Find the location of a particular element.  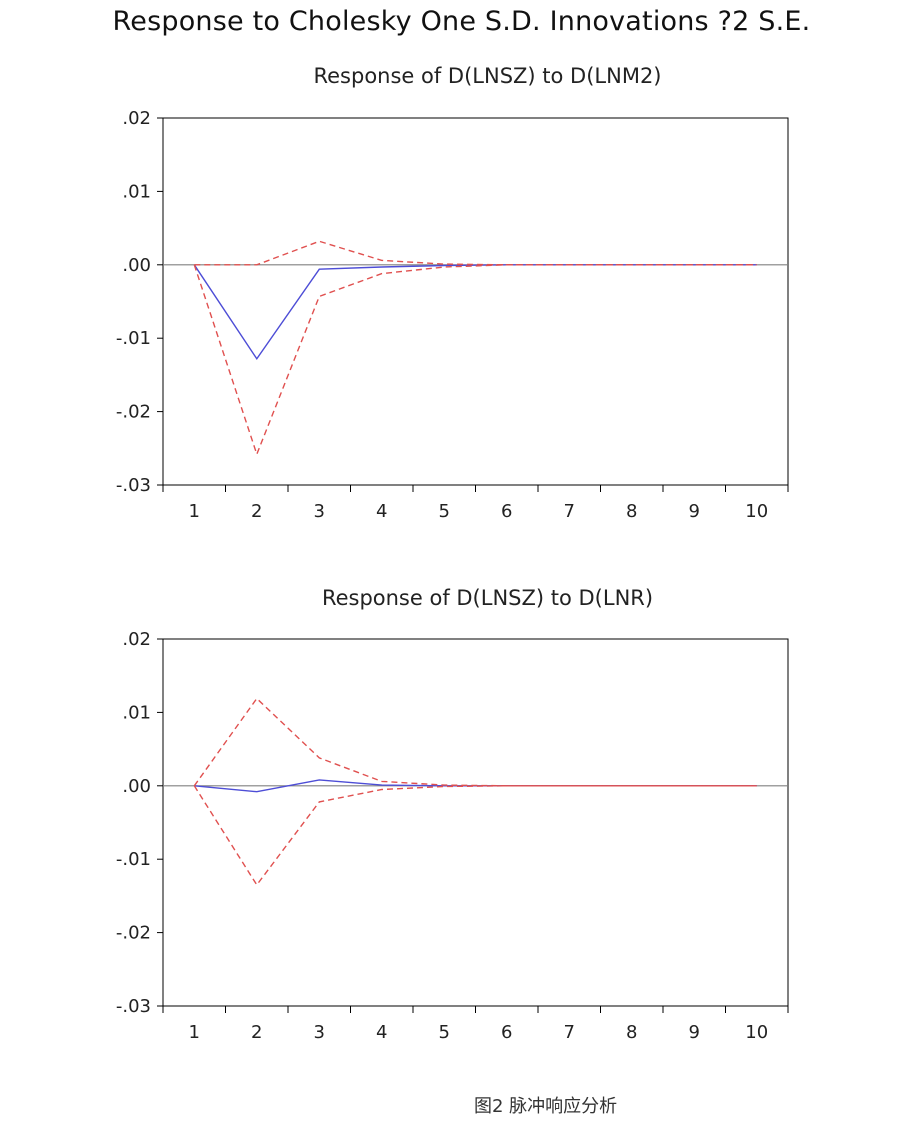

chart-title: Response of D(LNSZ) to D(LNM2) is located at coordinates (487, 76).